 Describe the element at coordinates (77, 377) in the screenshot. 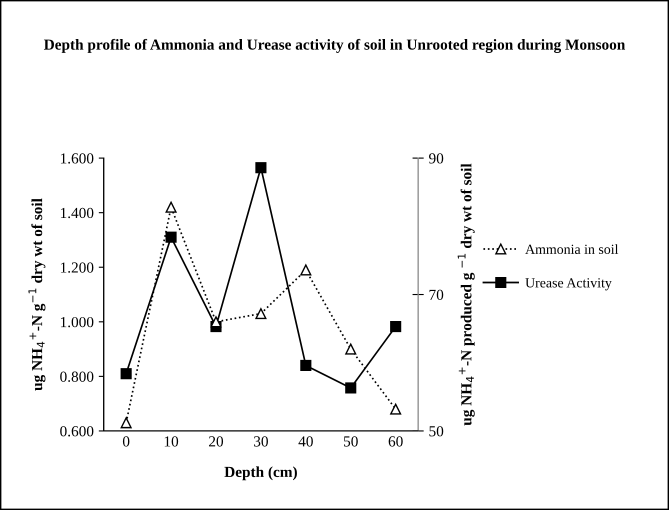

I see `y-tick-label: 0.800` at that location.